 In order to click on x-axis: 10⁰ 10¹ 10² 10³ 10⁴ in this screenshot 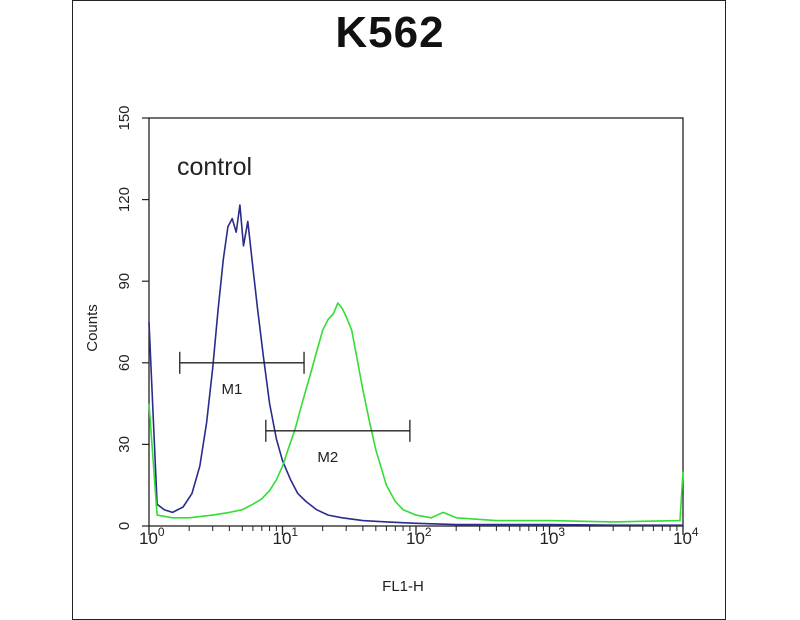, I will do `click(419, 536)`.